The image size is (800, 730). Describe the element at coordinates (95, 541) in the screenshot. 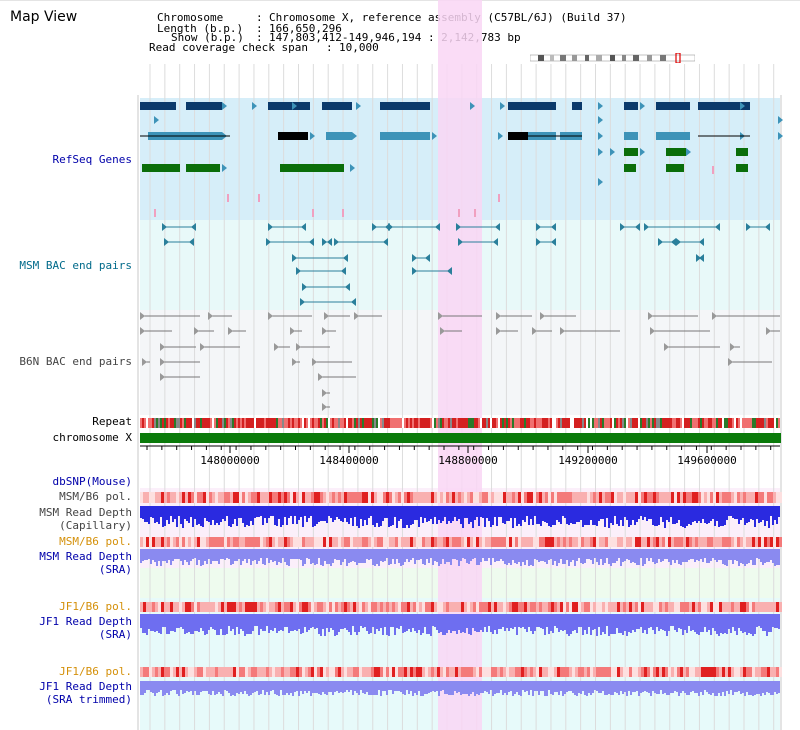

I see `msm-b6-pol-label-2: MSM/B6 pol.` at that location.